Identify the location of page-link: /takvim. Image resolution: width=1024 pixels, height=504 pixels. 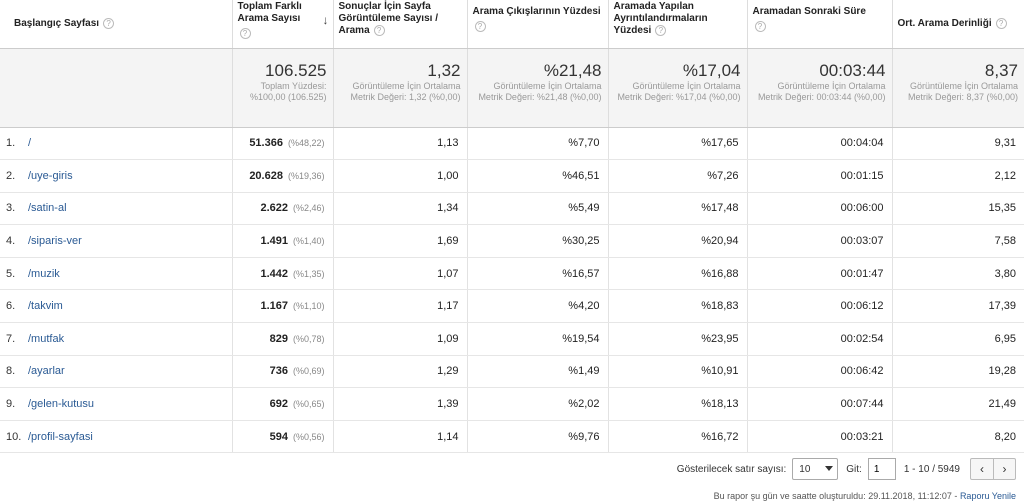
(45, 306).